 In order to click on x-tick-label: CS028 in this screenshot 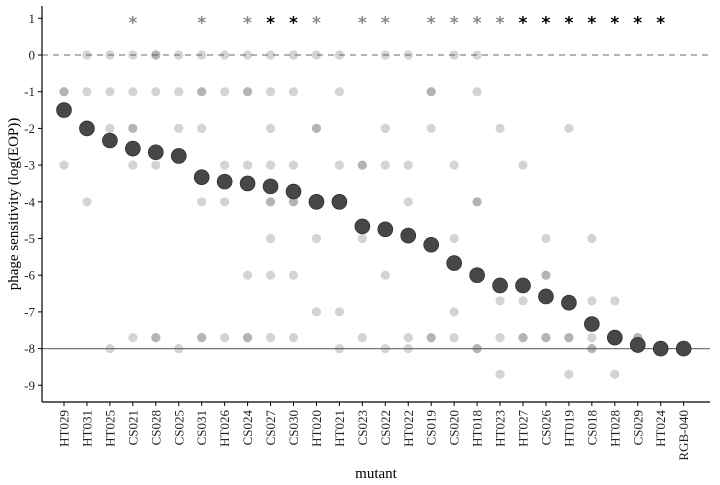, I will do `click(155, 427)`.